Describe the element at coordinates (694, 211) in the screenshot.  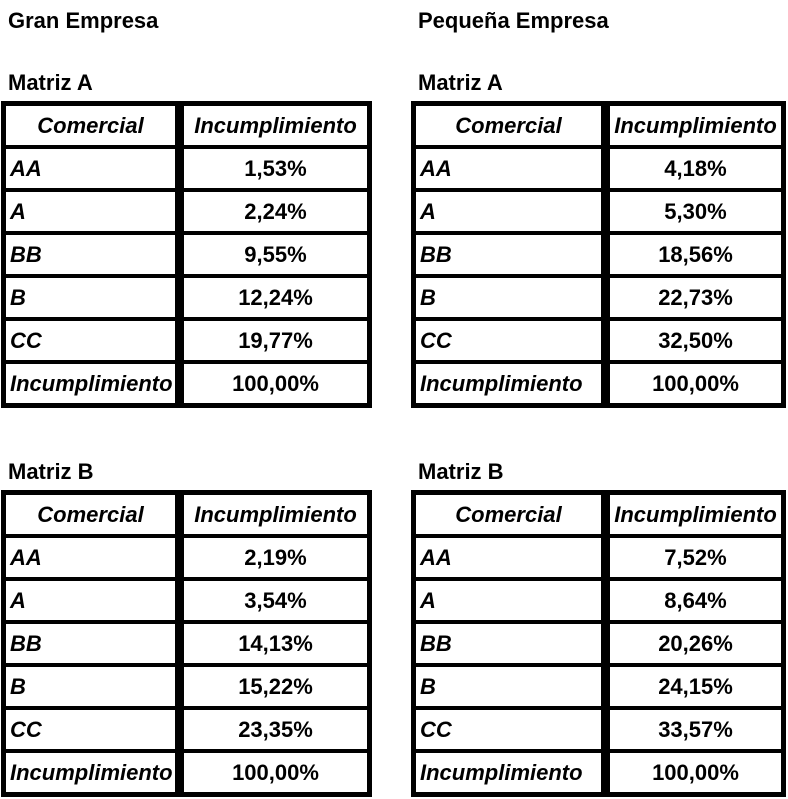
I see `value-cell: 5,30%` at that location.